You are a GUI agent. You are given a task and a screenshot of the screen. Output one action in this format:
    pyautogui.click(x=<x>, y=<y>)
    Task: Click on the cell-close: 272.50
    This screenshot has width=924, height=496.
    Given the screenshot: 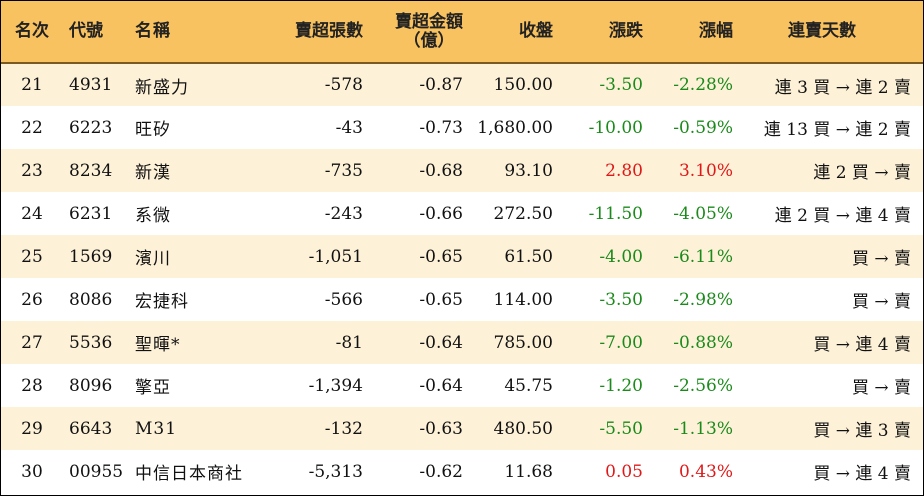 What is the action you would take?
    pyautogui.click(x=523, y=213)
    